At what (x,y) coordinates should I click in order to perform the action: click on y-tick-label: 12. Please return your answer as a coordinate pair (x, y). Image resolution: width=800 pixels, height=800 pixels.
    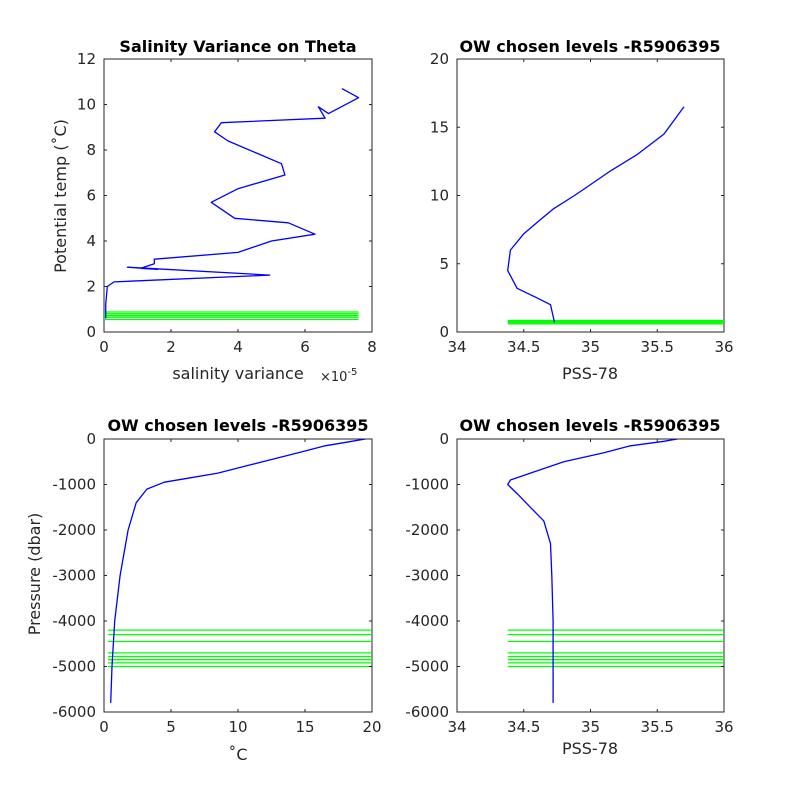
    Looking at the image, I should click on (86, 59).